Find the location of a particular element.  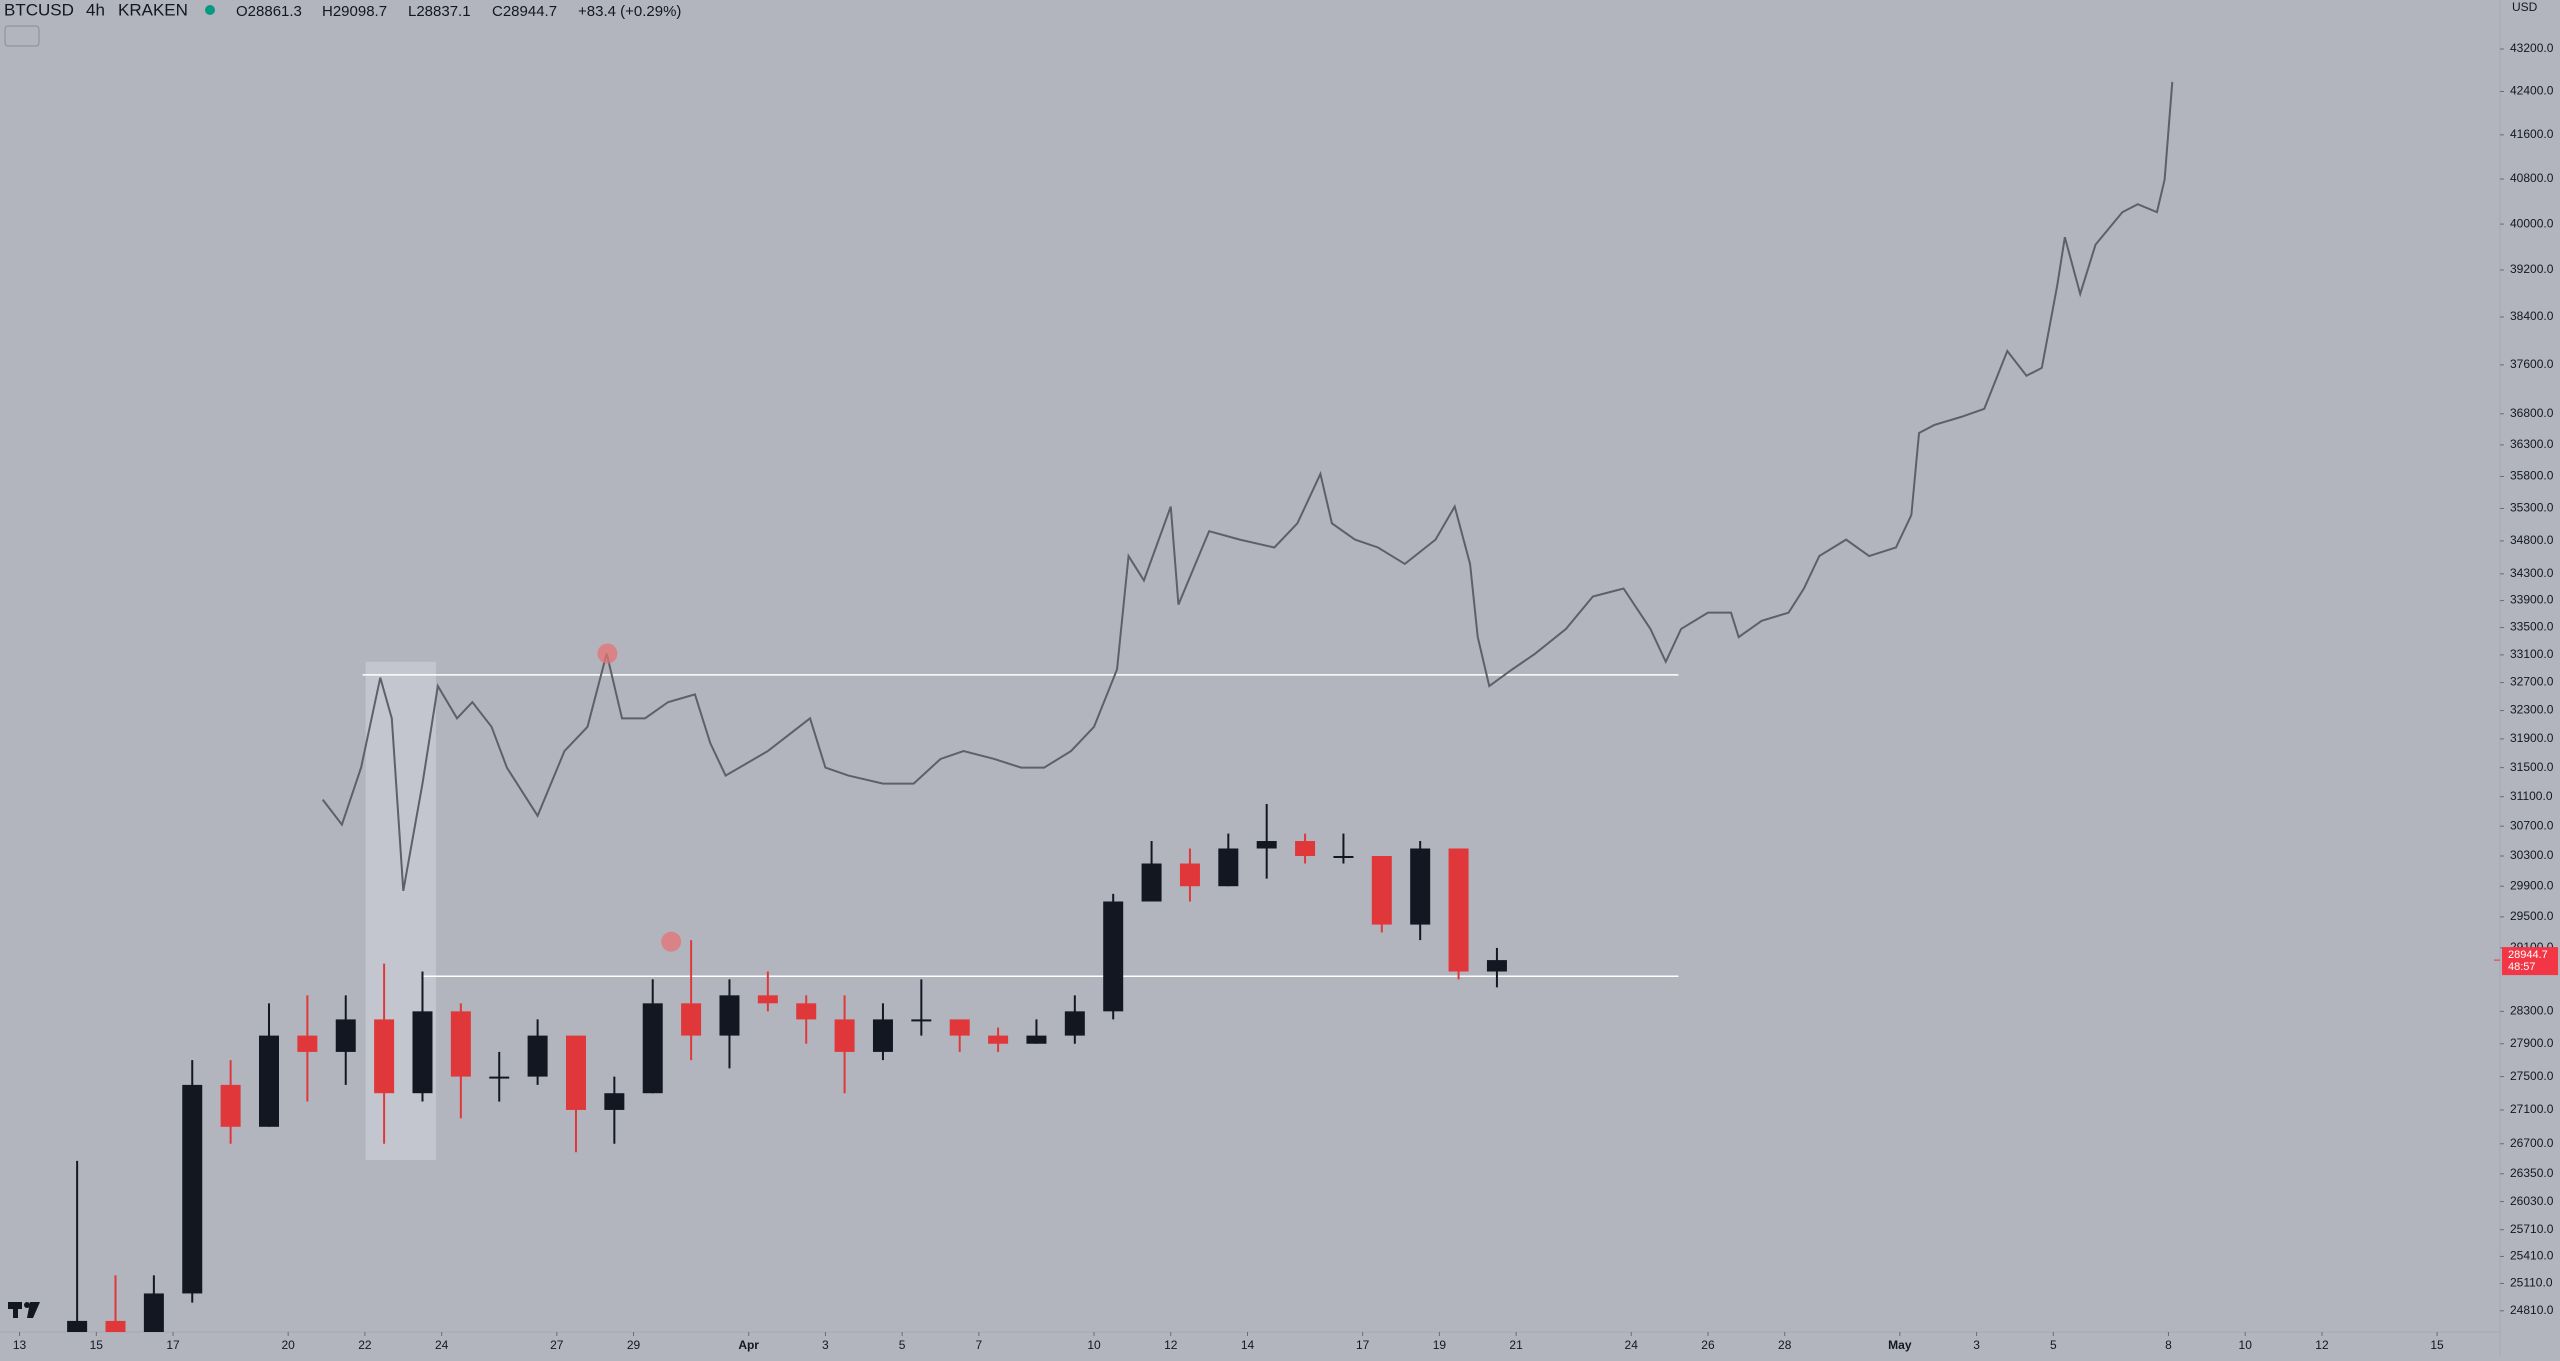

ohlc-close: C28944.7 is located at coordinates (524, 11).